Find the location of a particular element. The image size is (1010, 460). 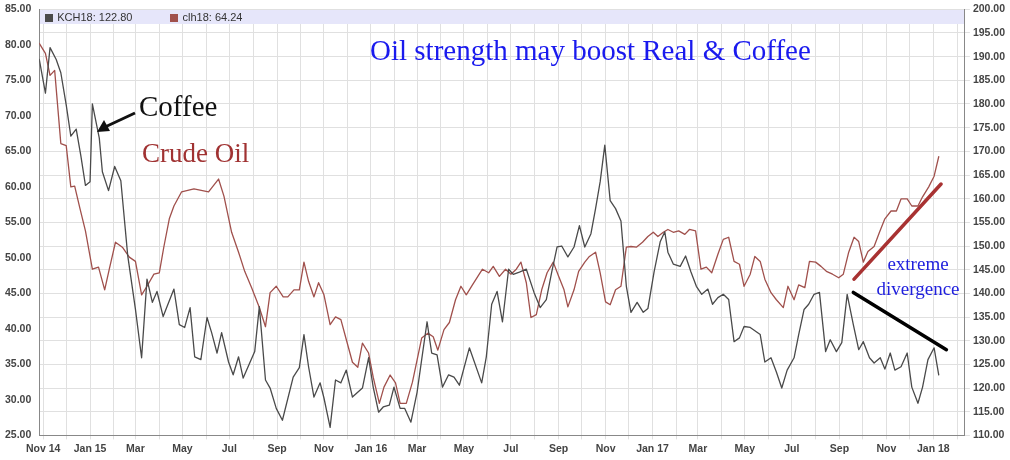

y2-tick-label: 145.00 is located at coordinates (989, 268).